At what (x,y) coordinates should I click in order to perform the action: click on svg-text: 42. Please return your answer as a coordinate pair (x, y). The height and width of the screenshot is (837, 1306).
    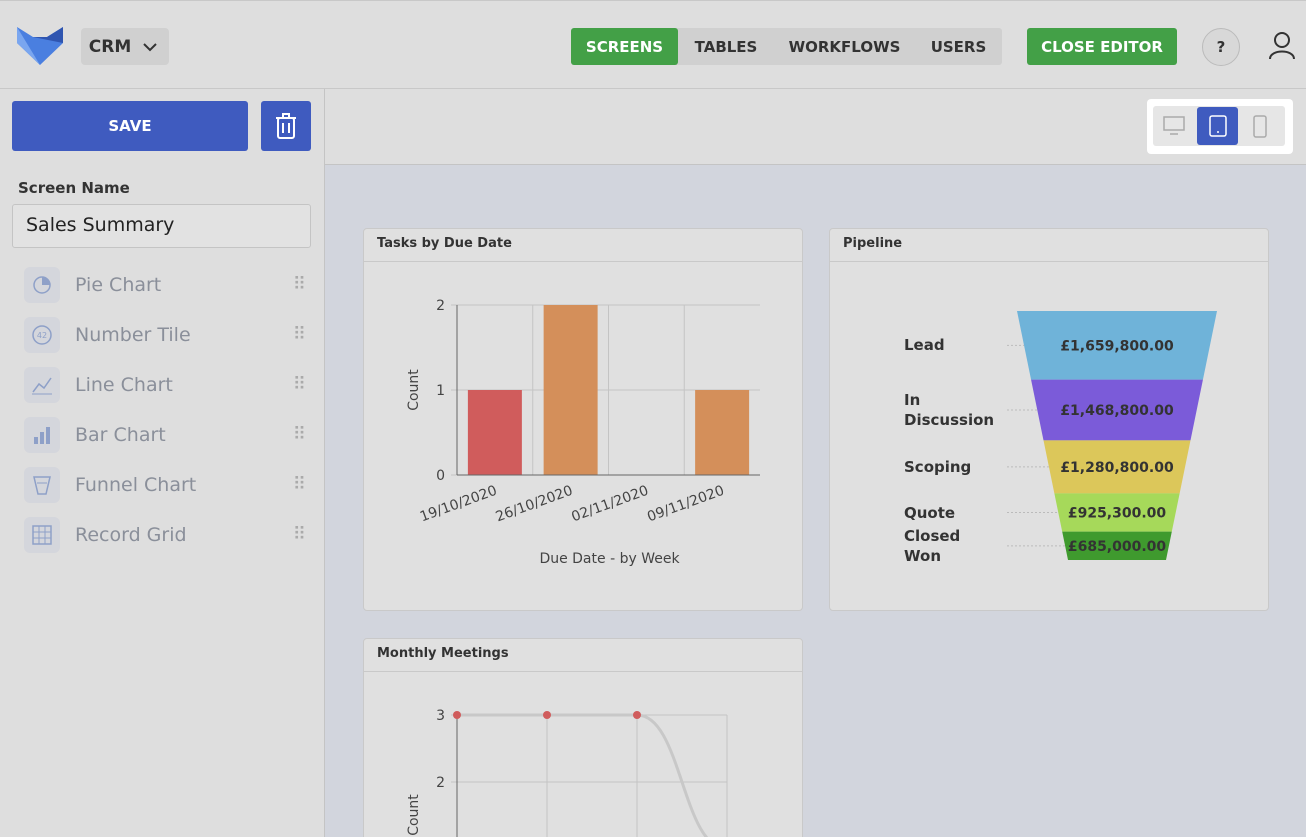
    Looking at the image, I should click on (42, 335).